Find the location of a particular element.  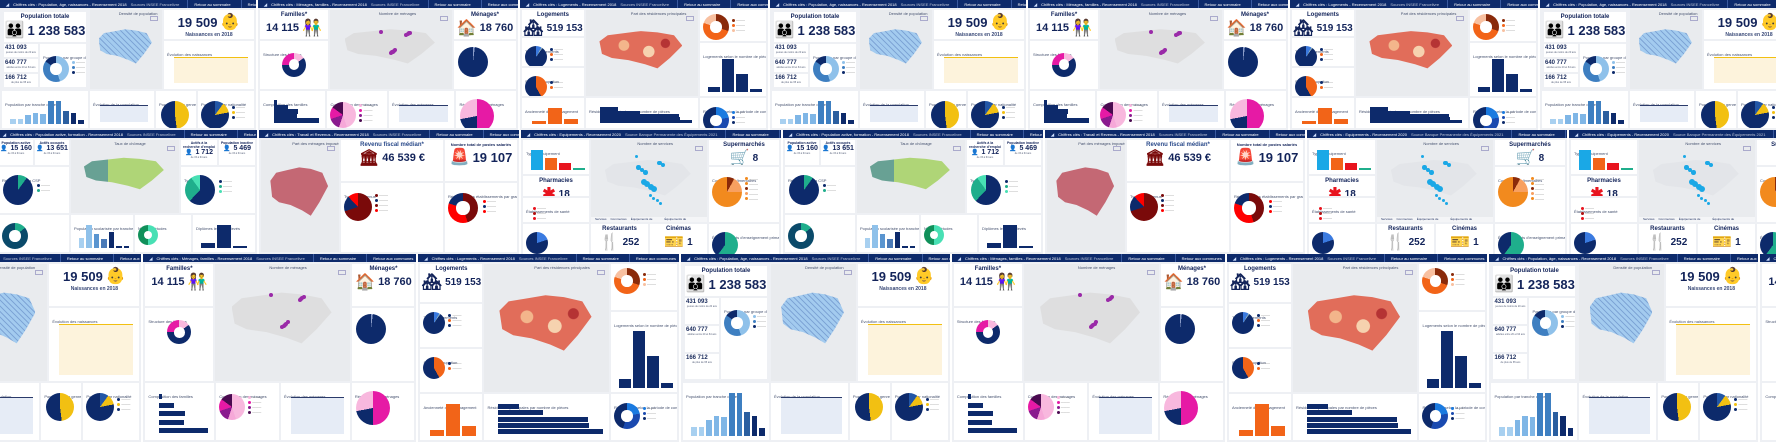

map-tab: Équipements de santé is located at coordinates (641, 219).